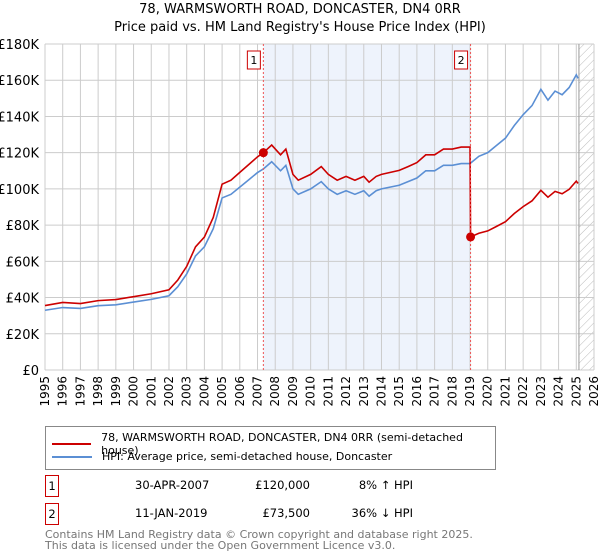 The height and width of the screenshot is (560, 600). Describe the element at coordinates (171, 513) in the screenshot. I see `transaction-date: 11-JAN-2019` at that location.